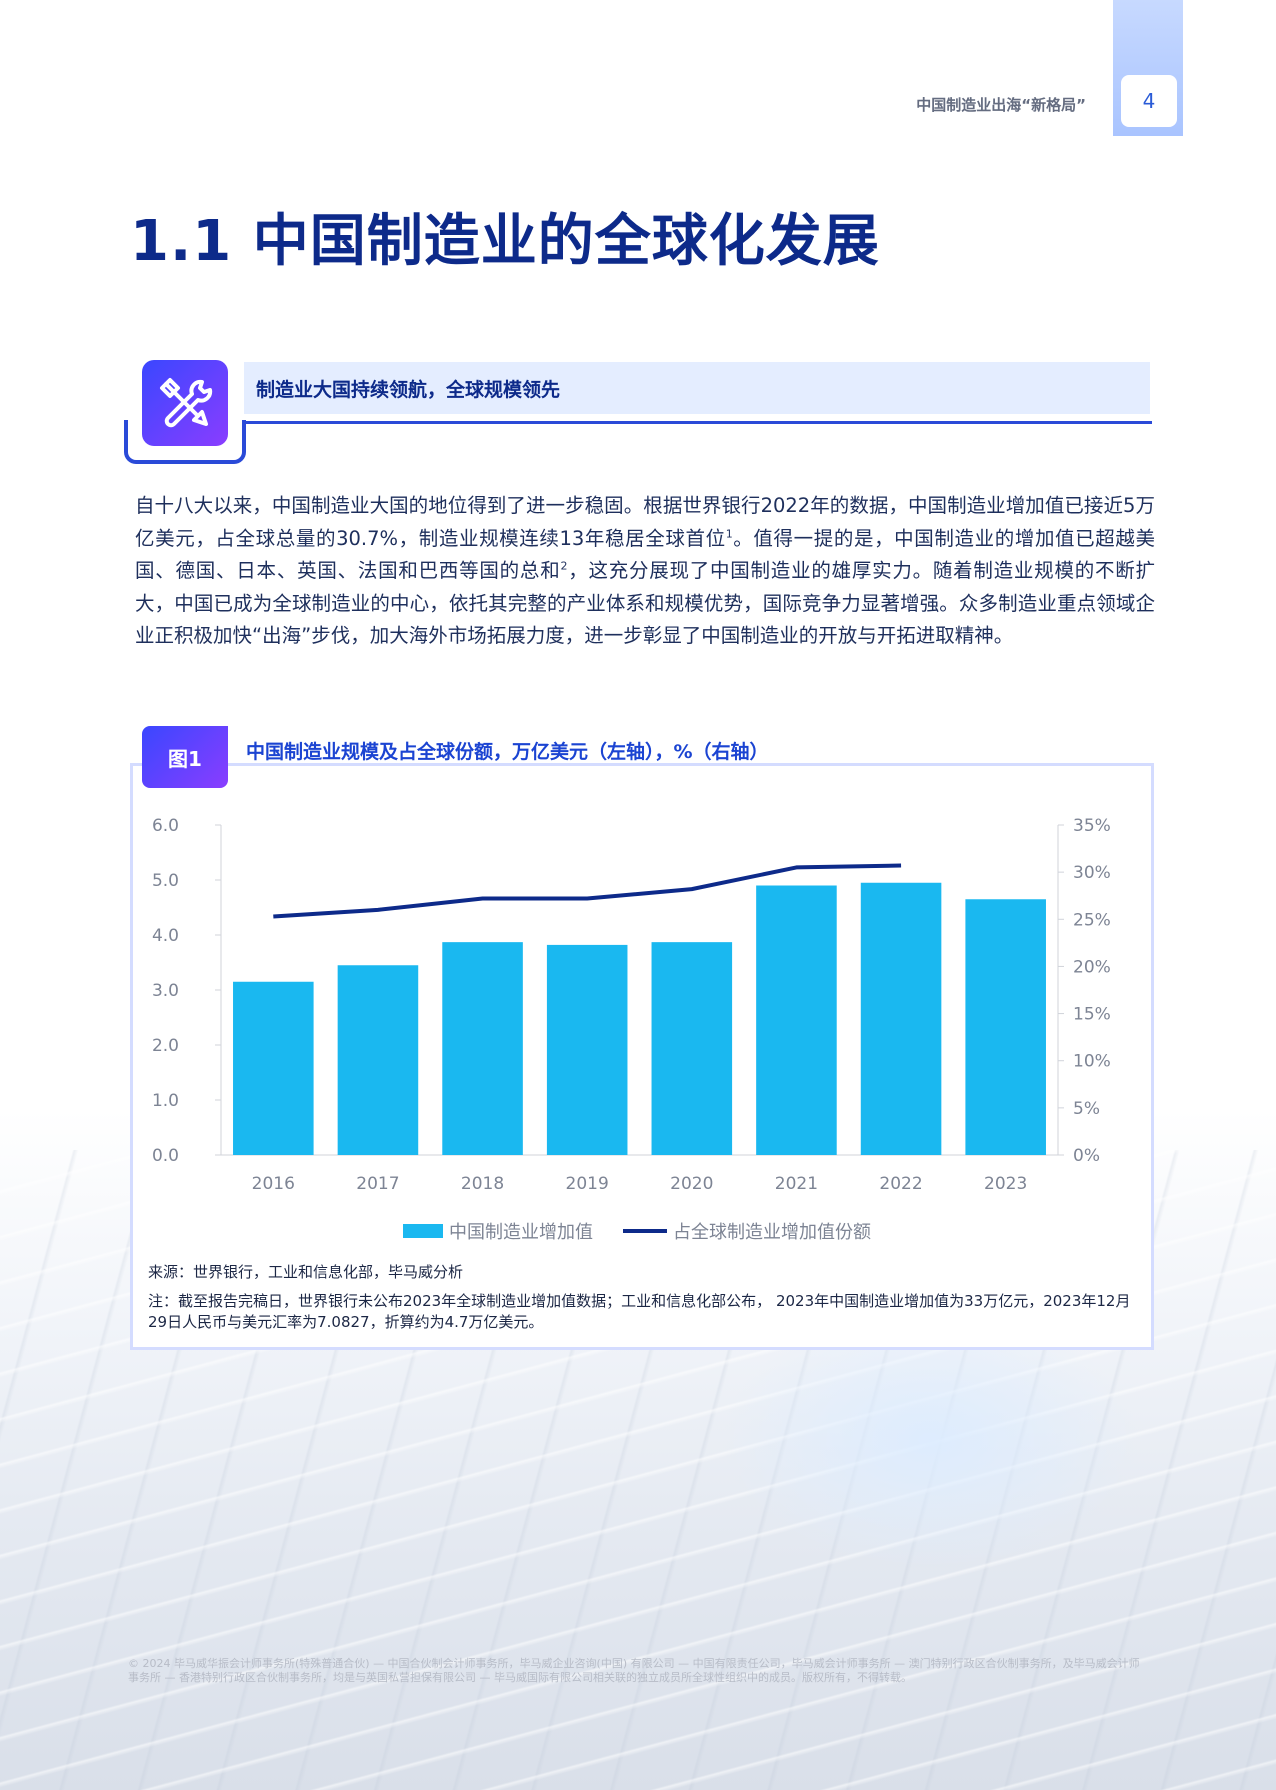 The image size is (1276, 1790). What do you see at coordinates (185, 442) in the screenshot?
I see `section-bracket` at bounding box center [185, 442].